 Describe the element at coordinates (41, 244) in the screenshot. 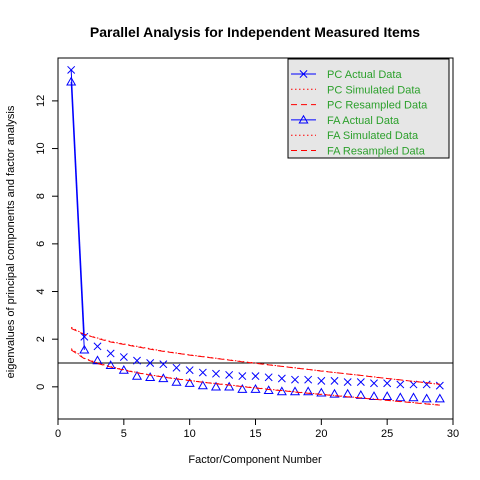

I see `y-tick-label: 6` at that location.